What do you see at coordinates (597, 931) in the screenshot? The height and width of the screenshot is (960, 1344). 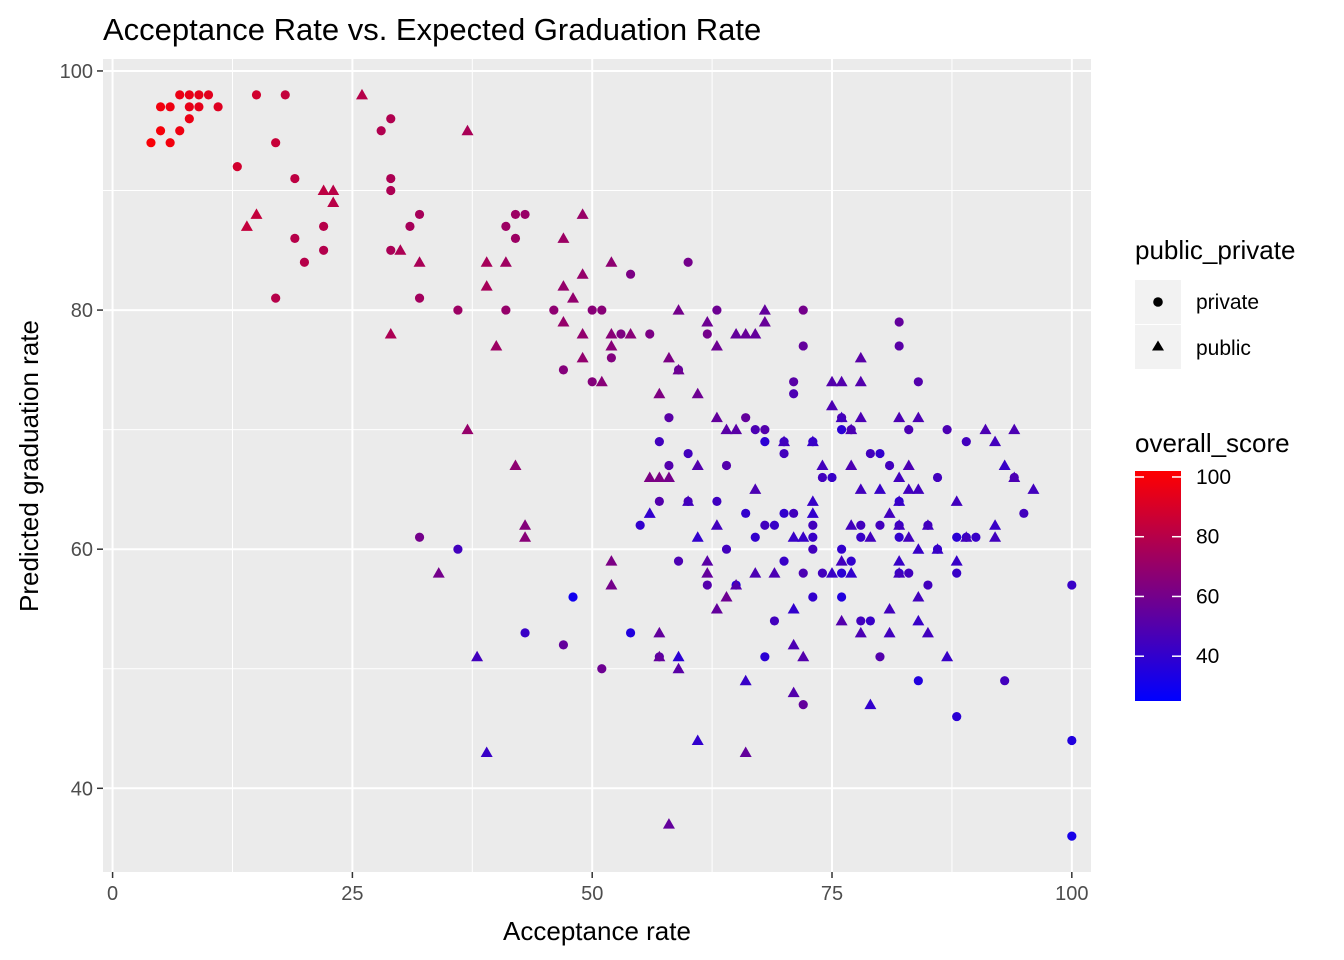 I see `x-axis-title: Acceptance rate` at bounding box center [597, 931].